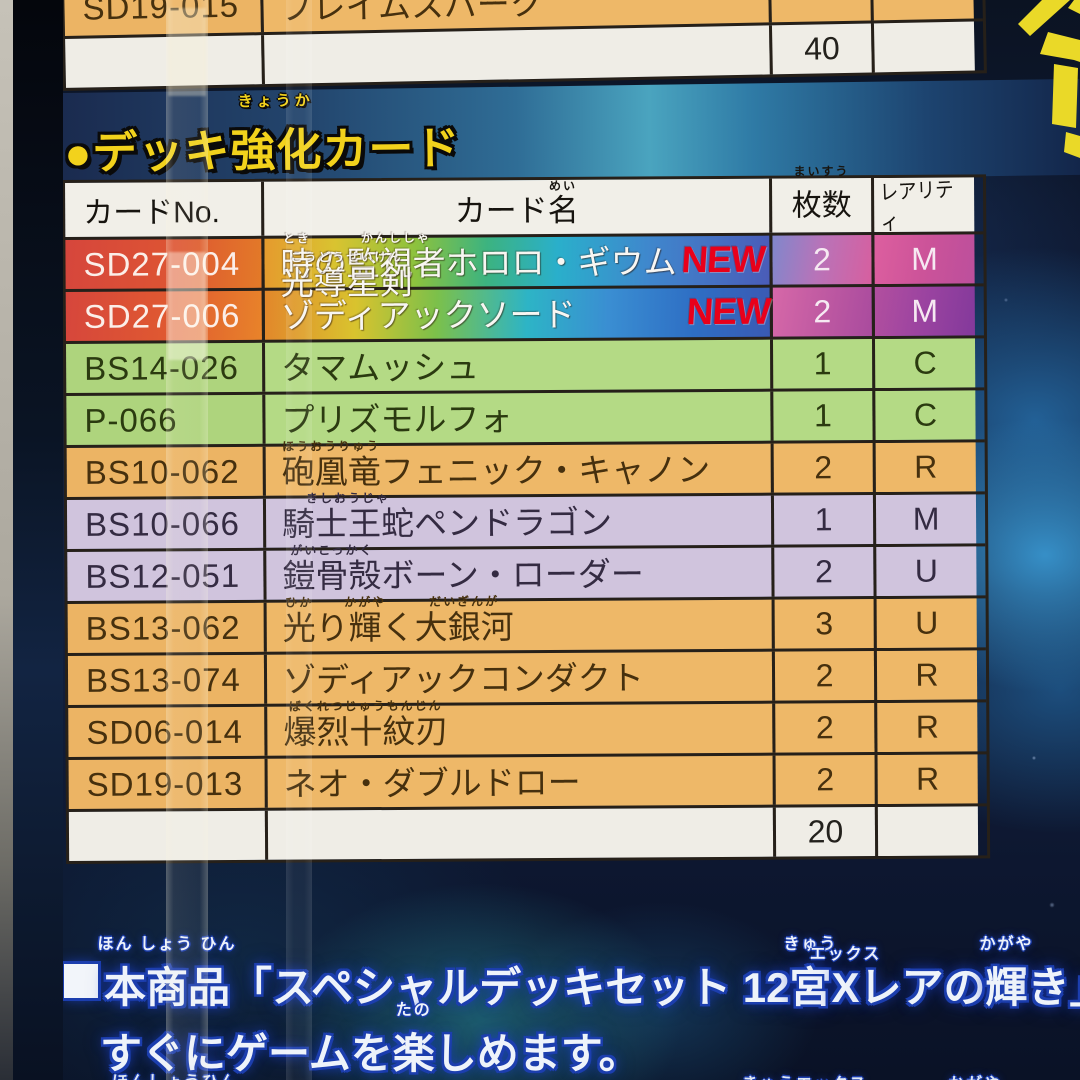 The image size is (1080, 1080). I want to click on card-no-cell: BS10-066, so click(165, 523).